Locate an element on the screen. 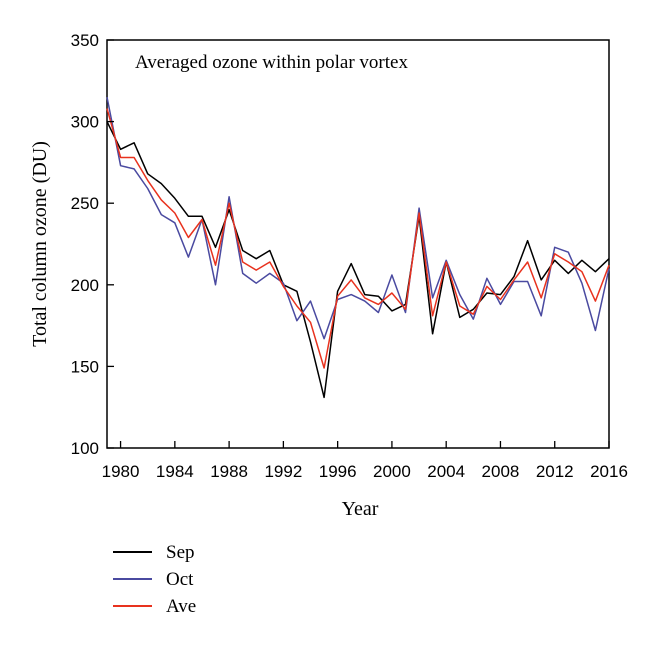 This screenshot has width=660, height=647. y-tick-label: 350 is located at coordinates (85, 40).